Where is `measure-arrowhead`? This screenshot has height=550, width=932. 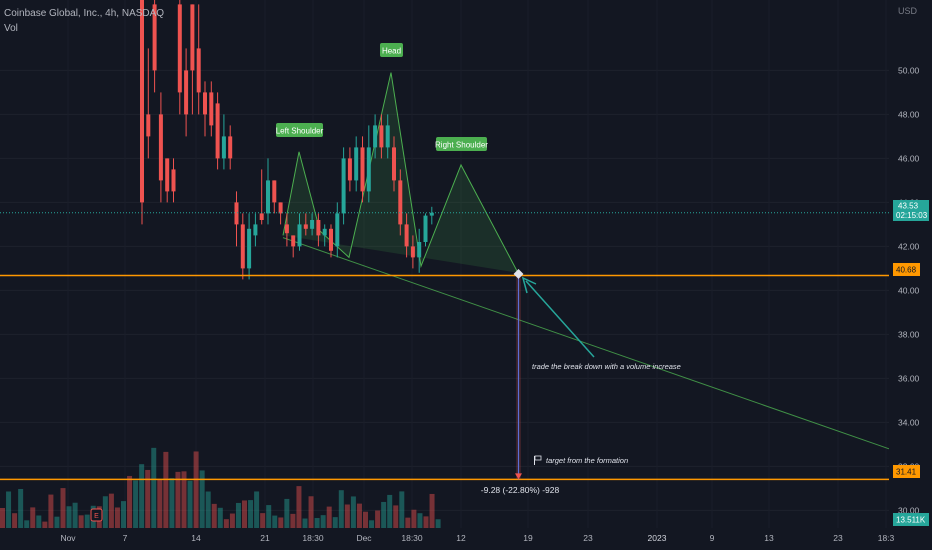 measure-arrowhead is located at coordinates (518, 476).